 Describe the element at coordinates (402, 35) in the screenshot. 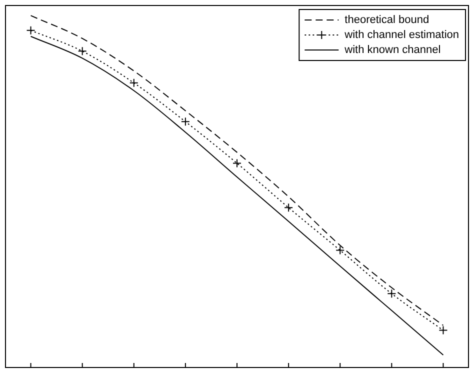

I see `legend-label: with channel estimation` at that location.